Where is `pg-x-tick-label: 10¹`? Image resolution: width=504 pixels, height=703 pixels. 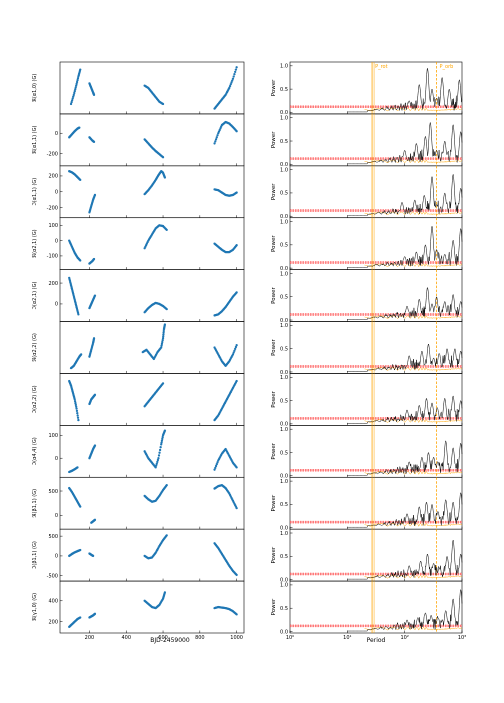 pg-x-tick-label: 10¹ is located at coordinates (347, 638).